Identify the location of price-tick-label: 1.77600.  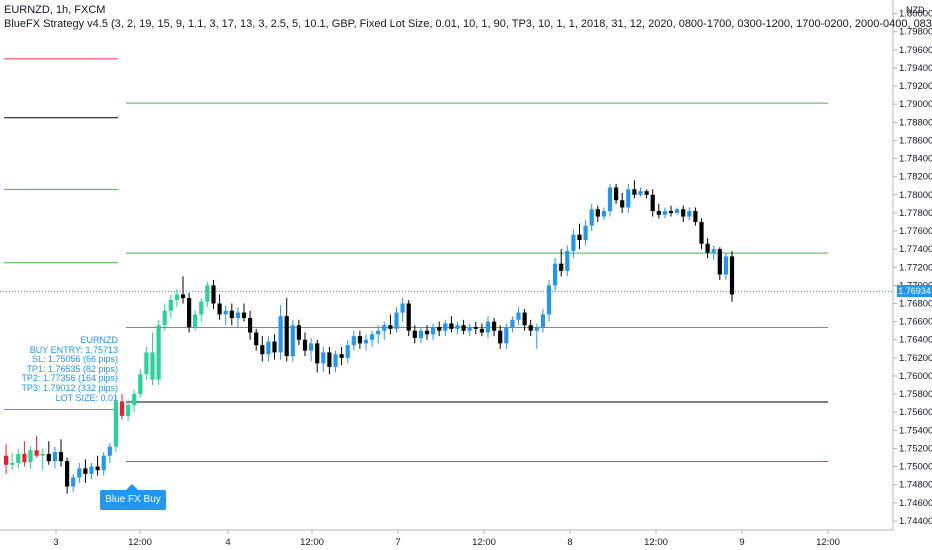
(915, 231).